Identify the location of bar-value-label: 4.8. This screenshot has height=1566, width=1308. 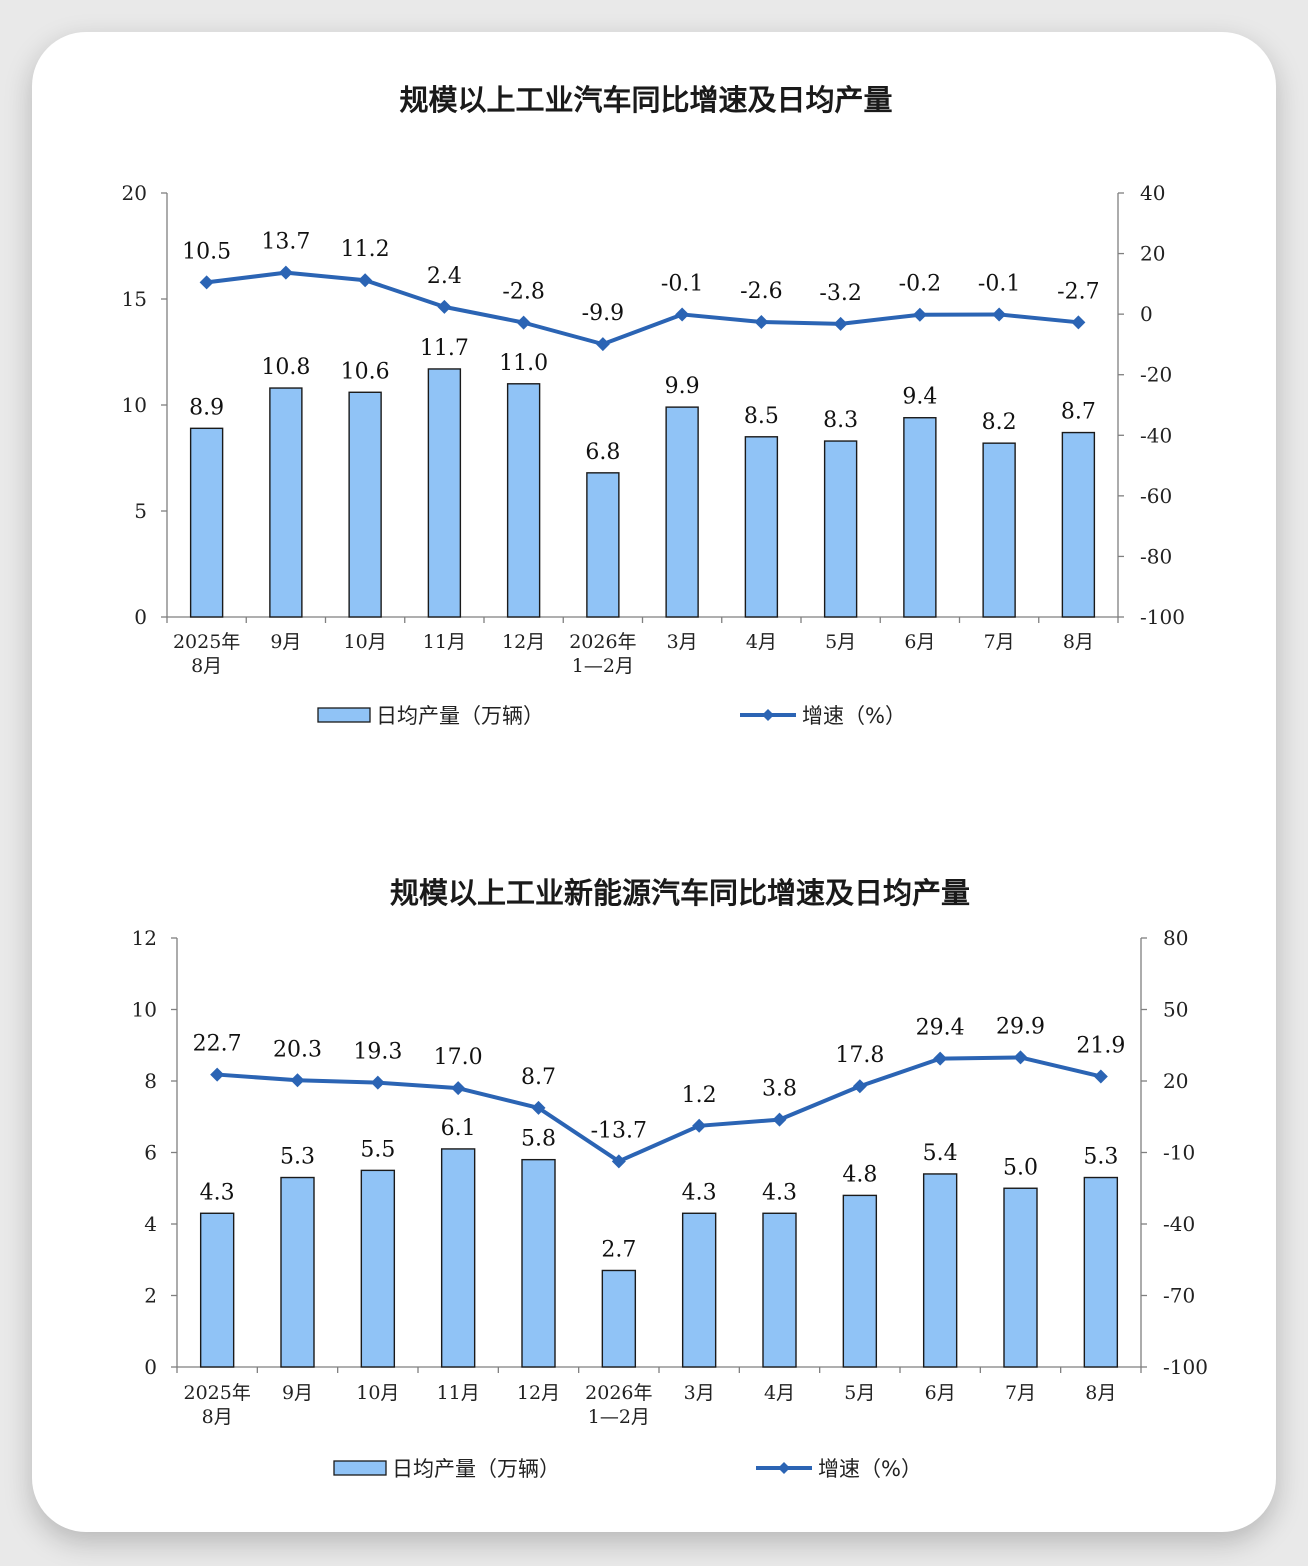
(859, 1174).